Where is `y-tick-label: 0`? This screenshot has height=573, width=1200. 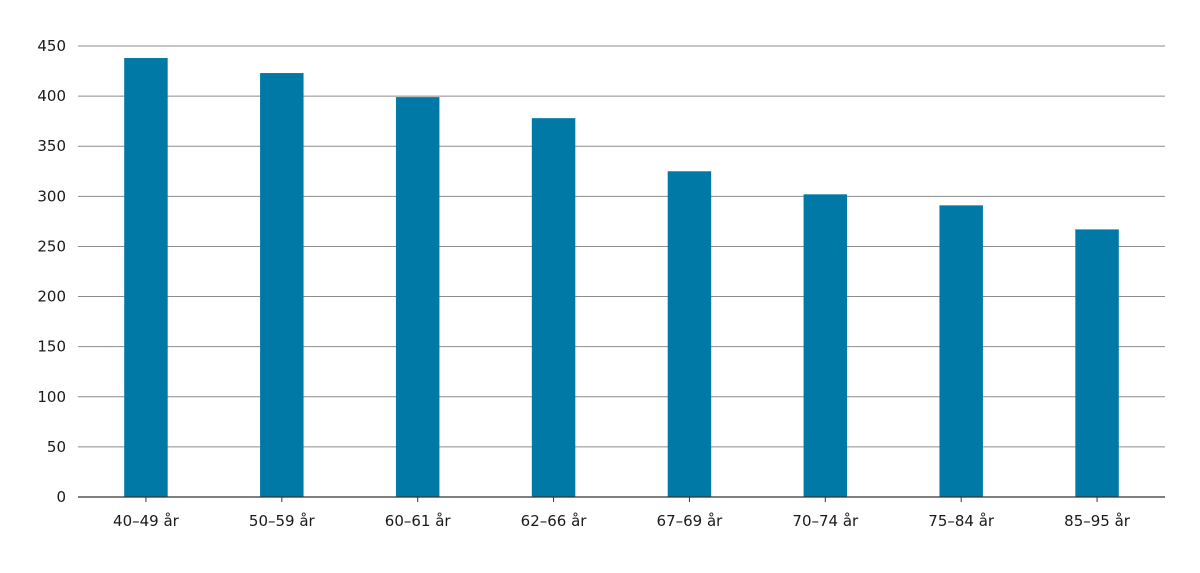
y-tick-label: 0 is located at coordinates (61, 497).